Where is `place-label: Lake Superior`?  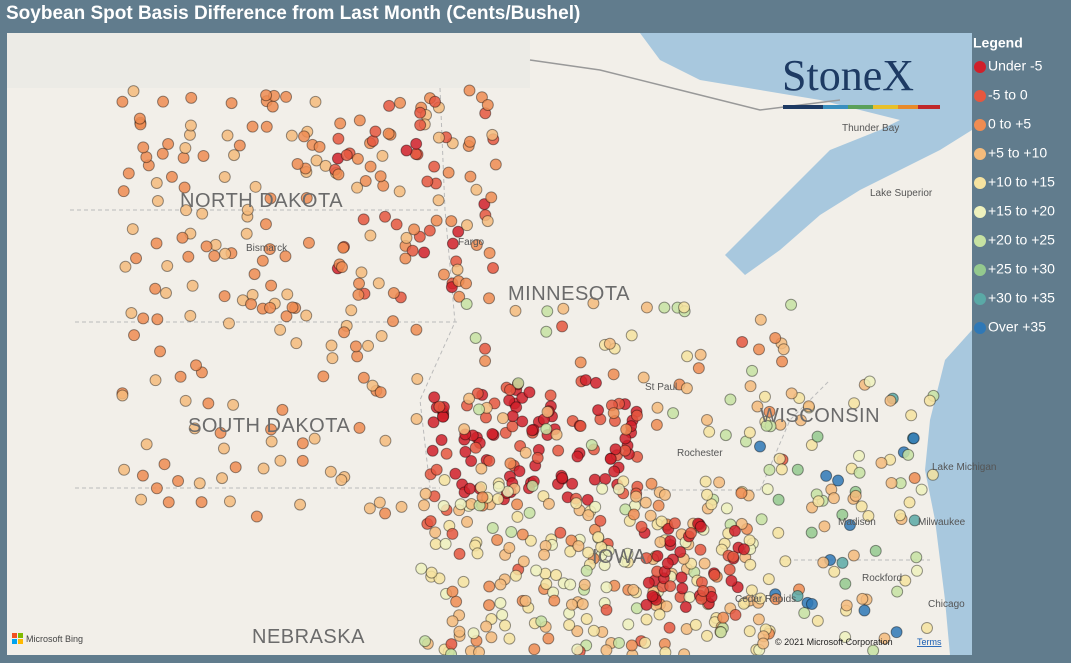 place-label: Lake Superior is located at coordinates (901, 193).